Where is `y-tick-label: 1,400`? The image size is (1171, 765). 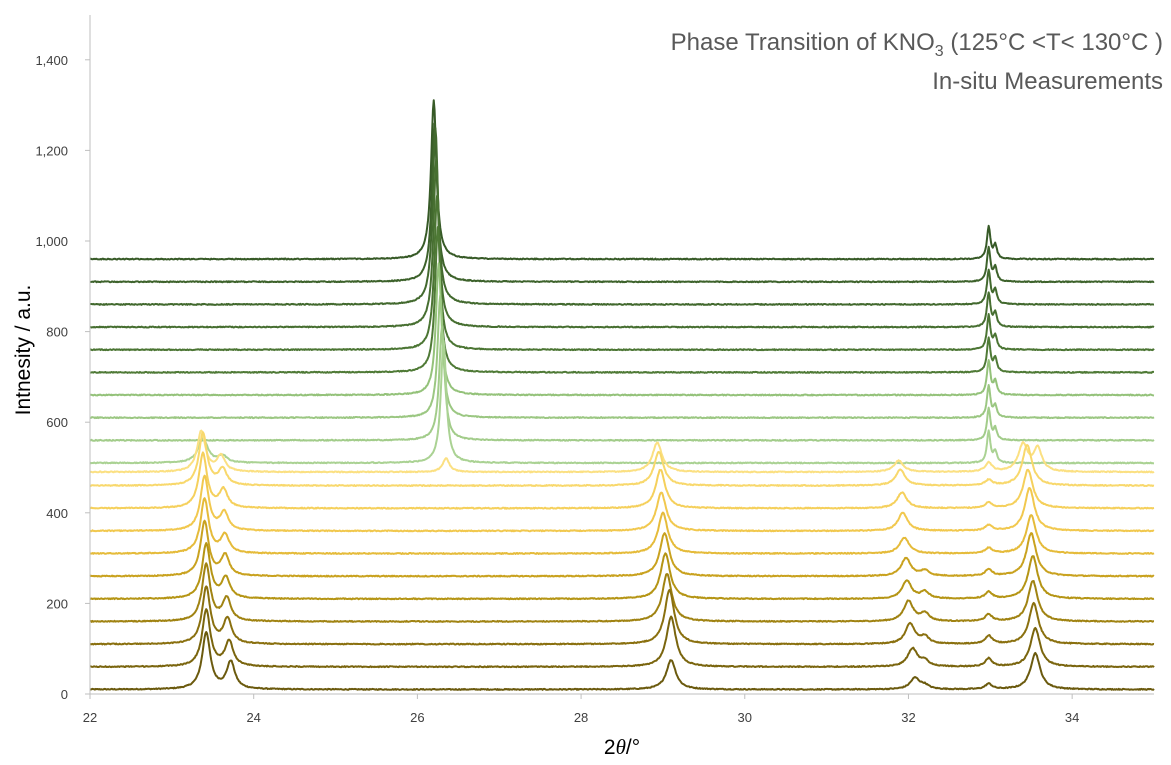
y-tick-label: 1,400 is located at coordinates (51, 60).